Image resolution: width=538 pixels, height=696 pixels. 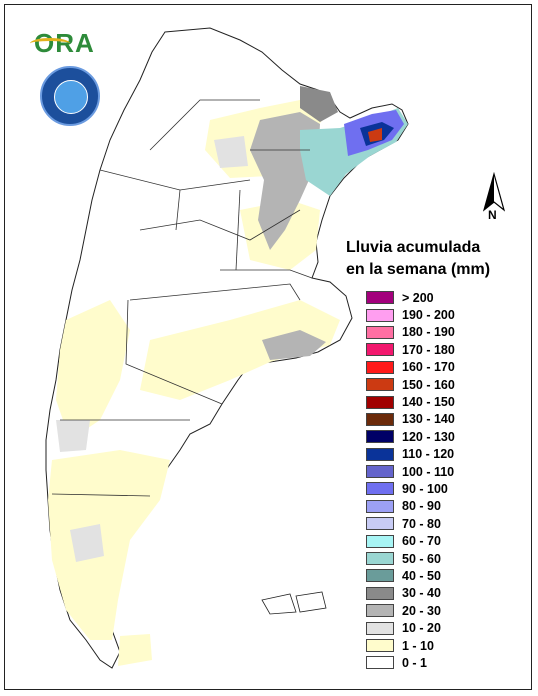 What do you see at coordinates (428, 315) in the screenshot?
I see `legend-label: 190 - 200` at bounding box center [428, 315].